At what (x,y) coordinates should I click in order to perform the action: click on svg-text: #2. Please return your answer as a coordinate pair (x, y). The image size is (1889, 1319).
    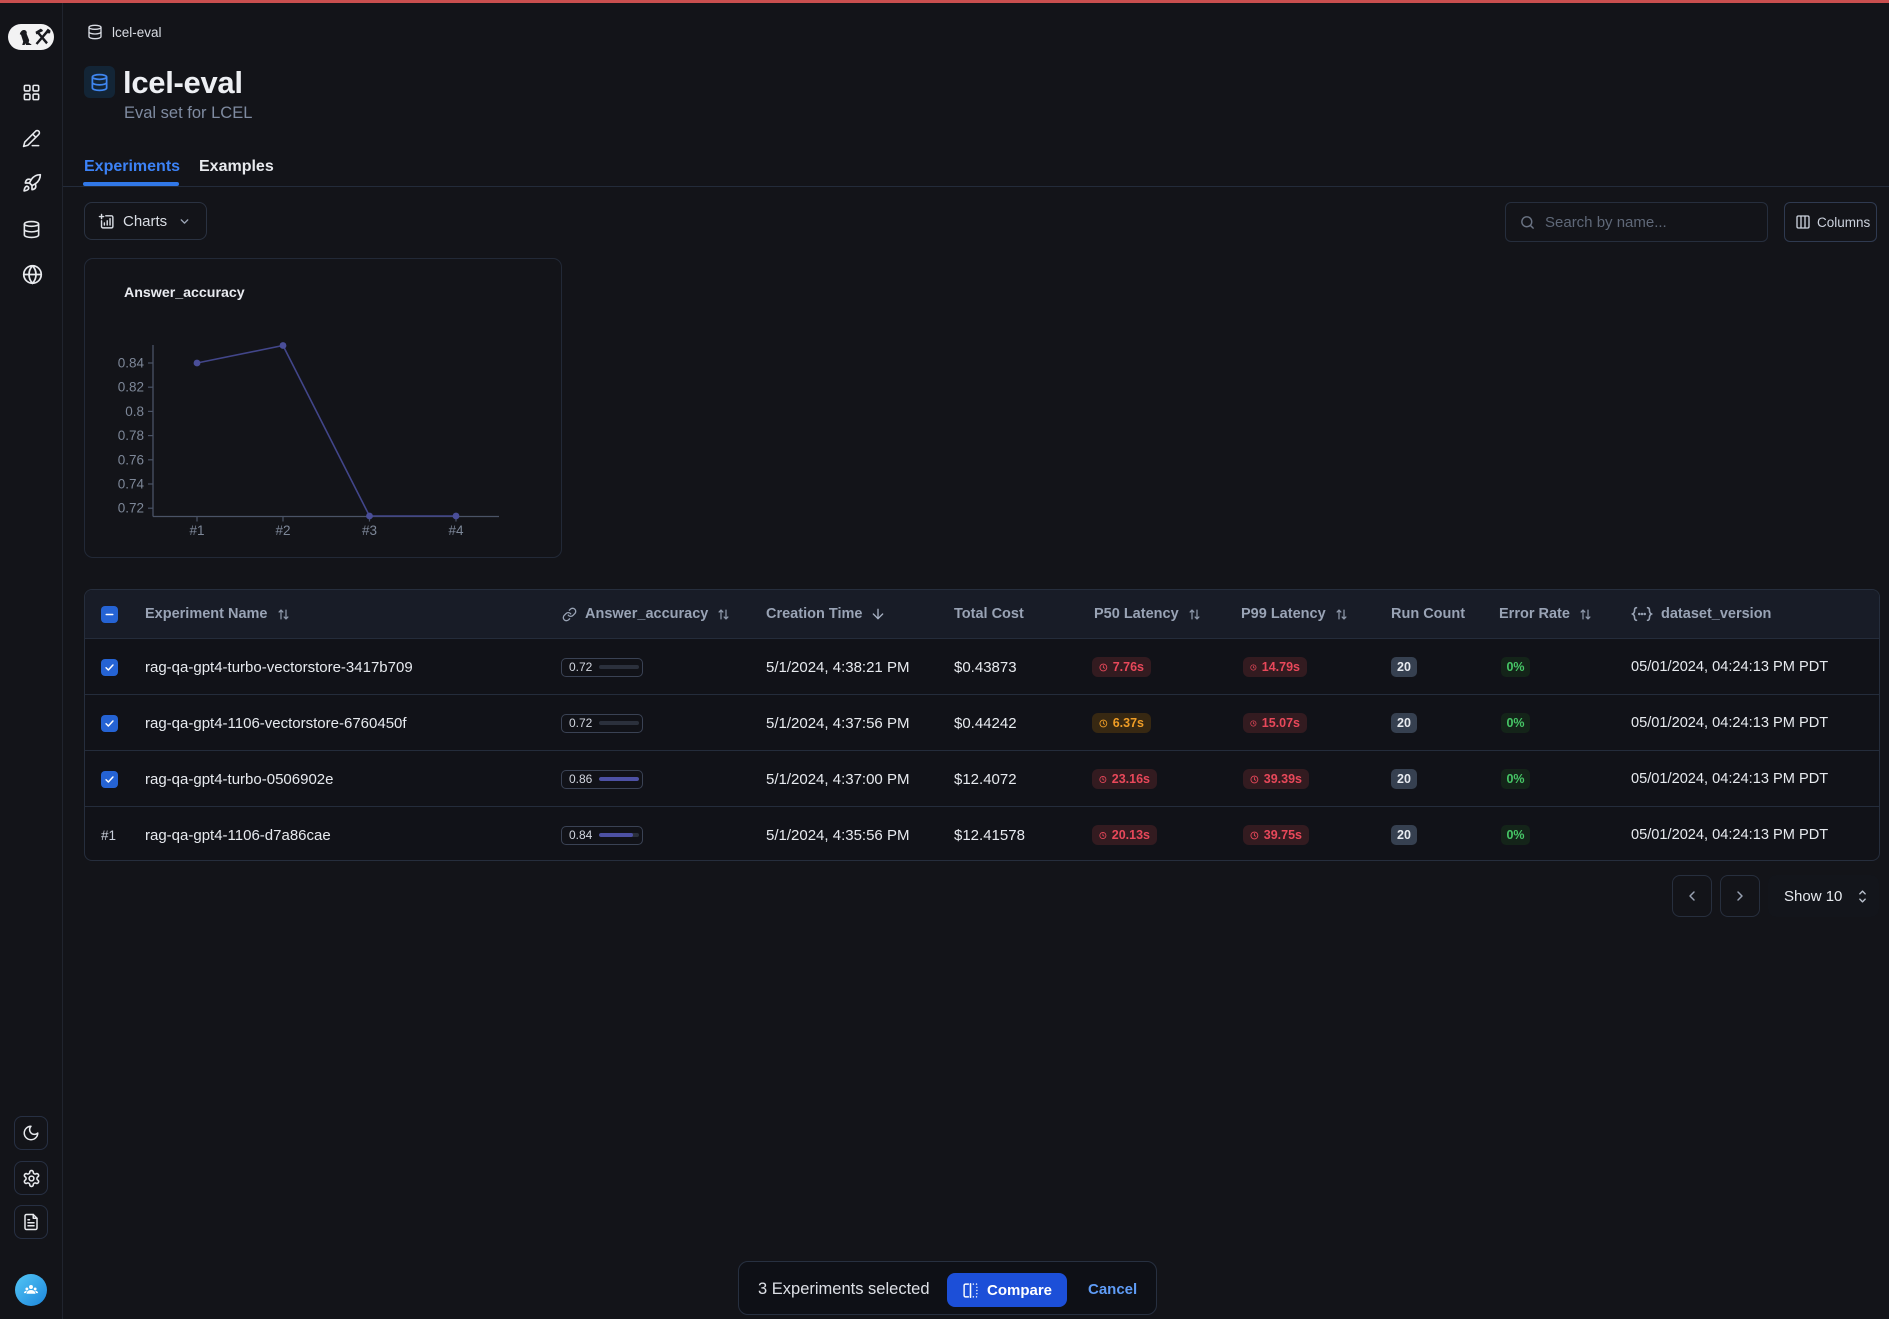
    Looking at the image, I should click on (282, 530).